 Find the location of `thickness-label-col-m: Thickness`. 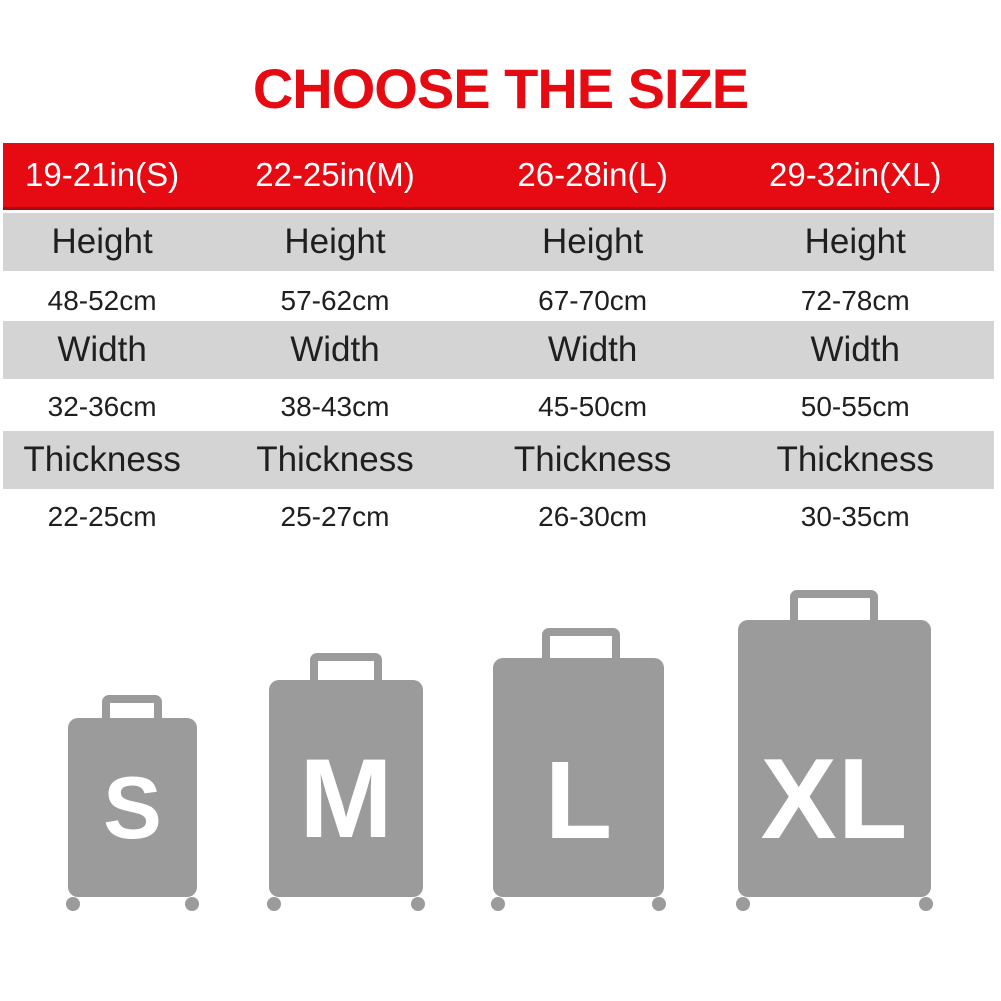

thickness-label-col-m: Thickness is located at coordinates (335, 459).